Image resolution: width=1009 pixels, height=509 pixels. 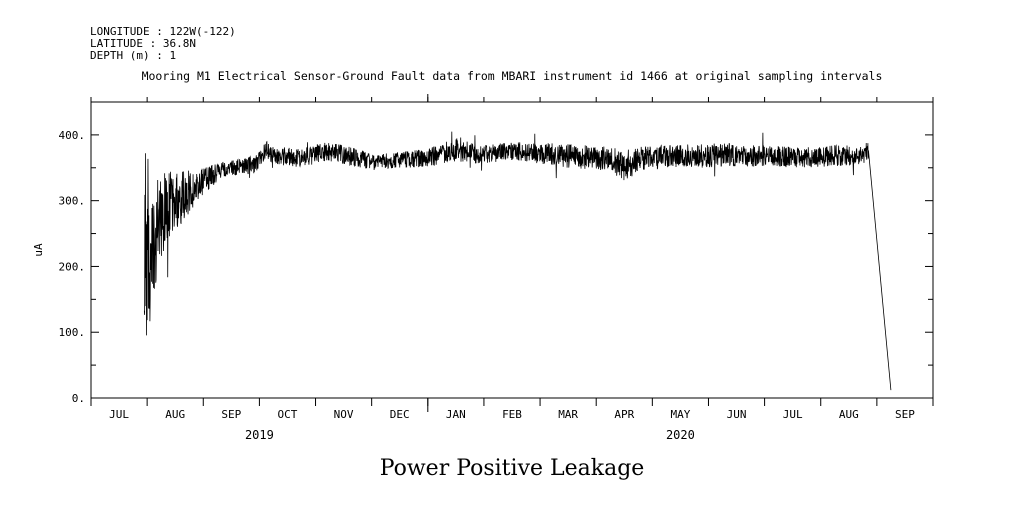 What do you see at coordinates (259, 435) in the screenshot?
I see `x-year-label: 2019` at bounding box center [259, 435].